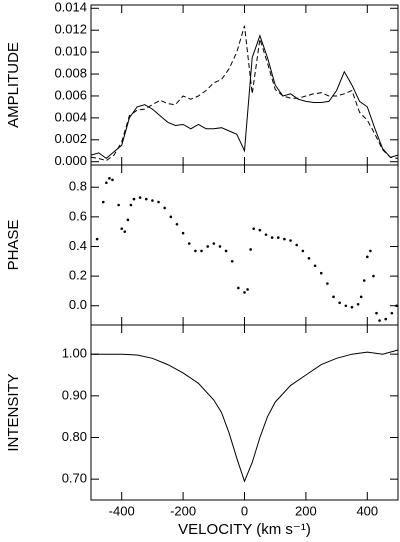 The width and height of the screenshot is (400, 542). Describe the element at coordinates (70, 51) in the screenshot. I see `y-tick-label: 0.010` at that location.